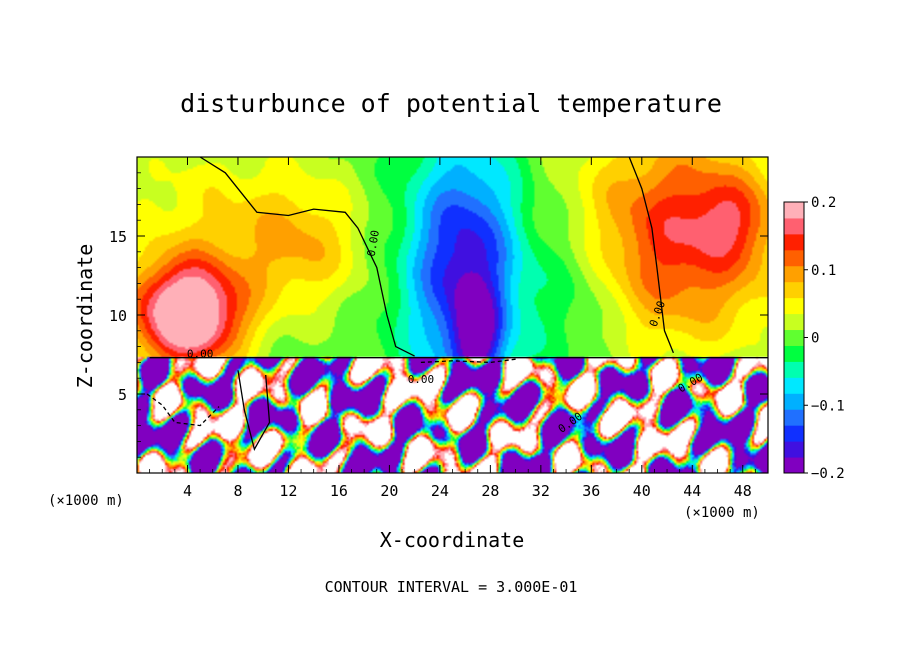 This screenshot has width=904, height=654. Describe the element at coordinates (828, 474) in the screenshot. I see `colorbar-tick-label: −0.2` at that location.